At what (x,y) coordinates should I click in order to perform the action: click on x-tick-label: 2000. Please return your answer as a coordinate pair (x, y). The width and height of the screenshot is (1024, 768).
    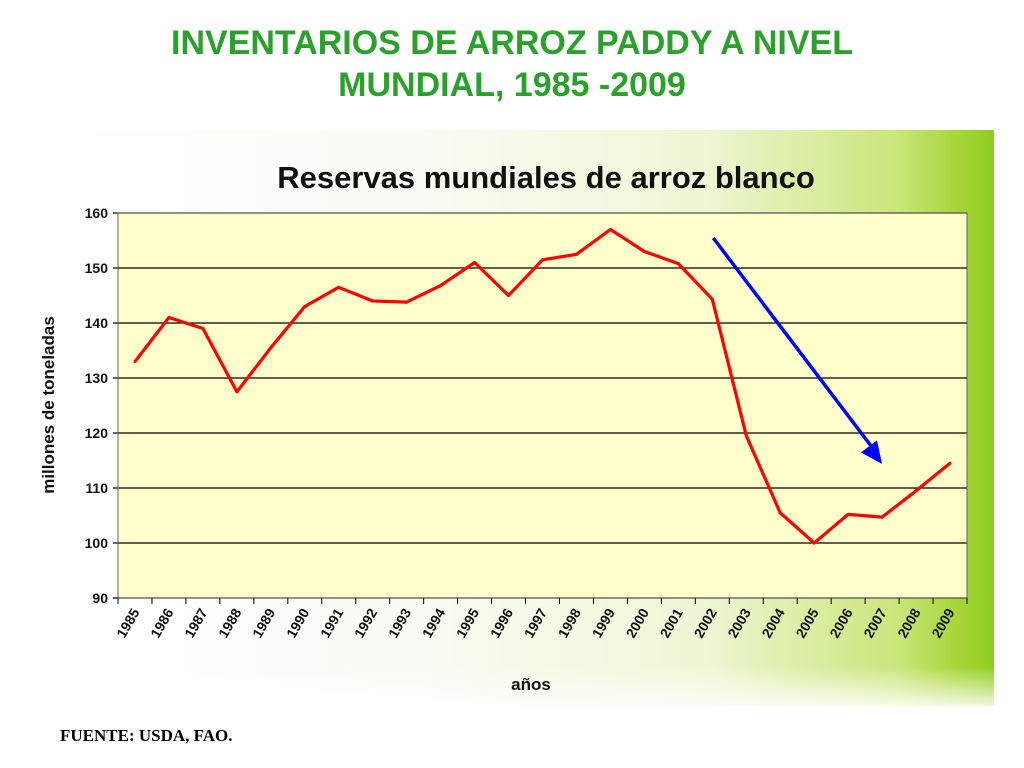
    Looking at the image, I should click on (638, 622).